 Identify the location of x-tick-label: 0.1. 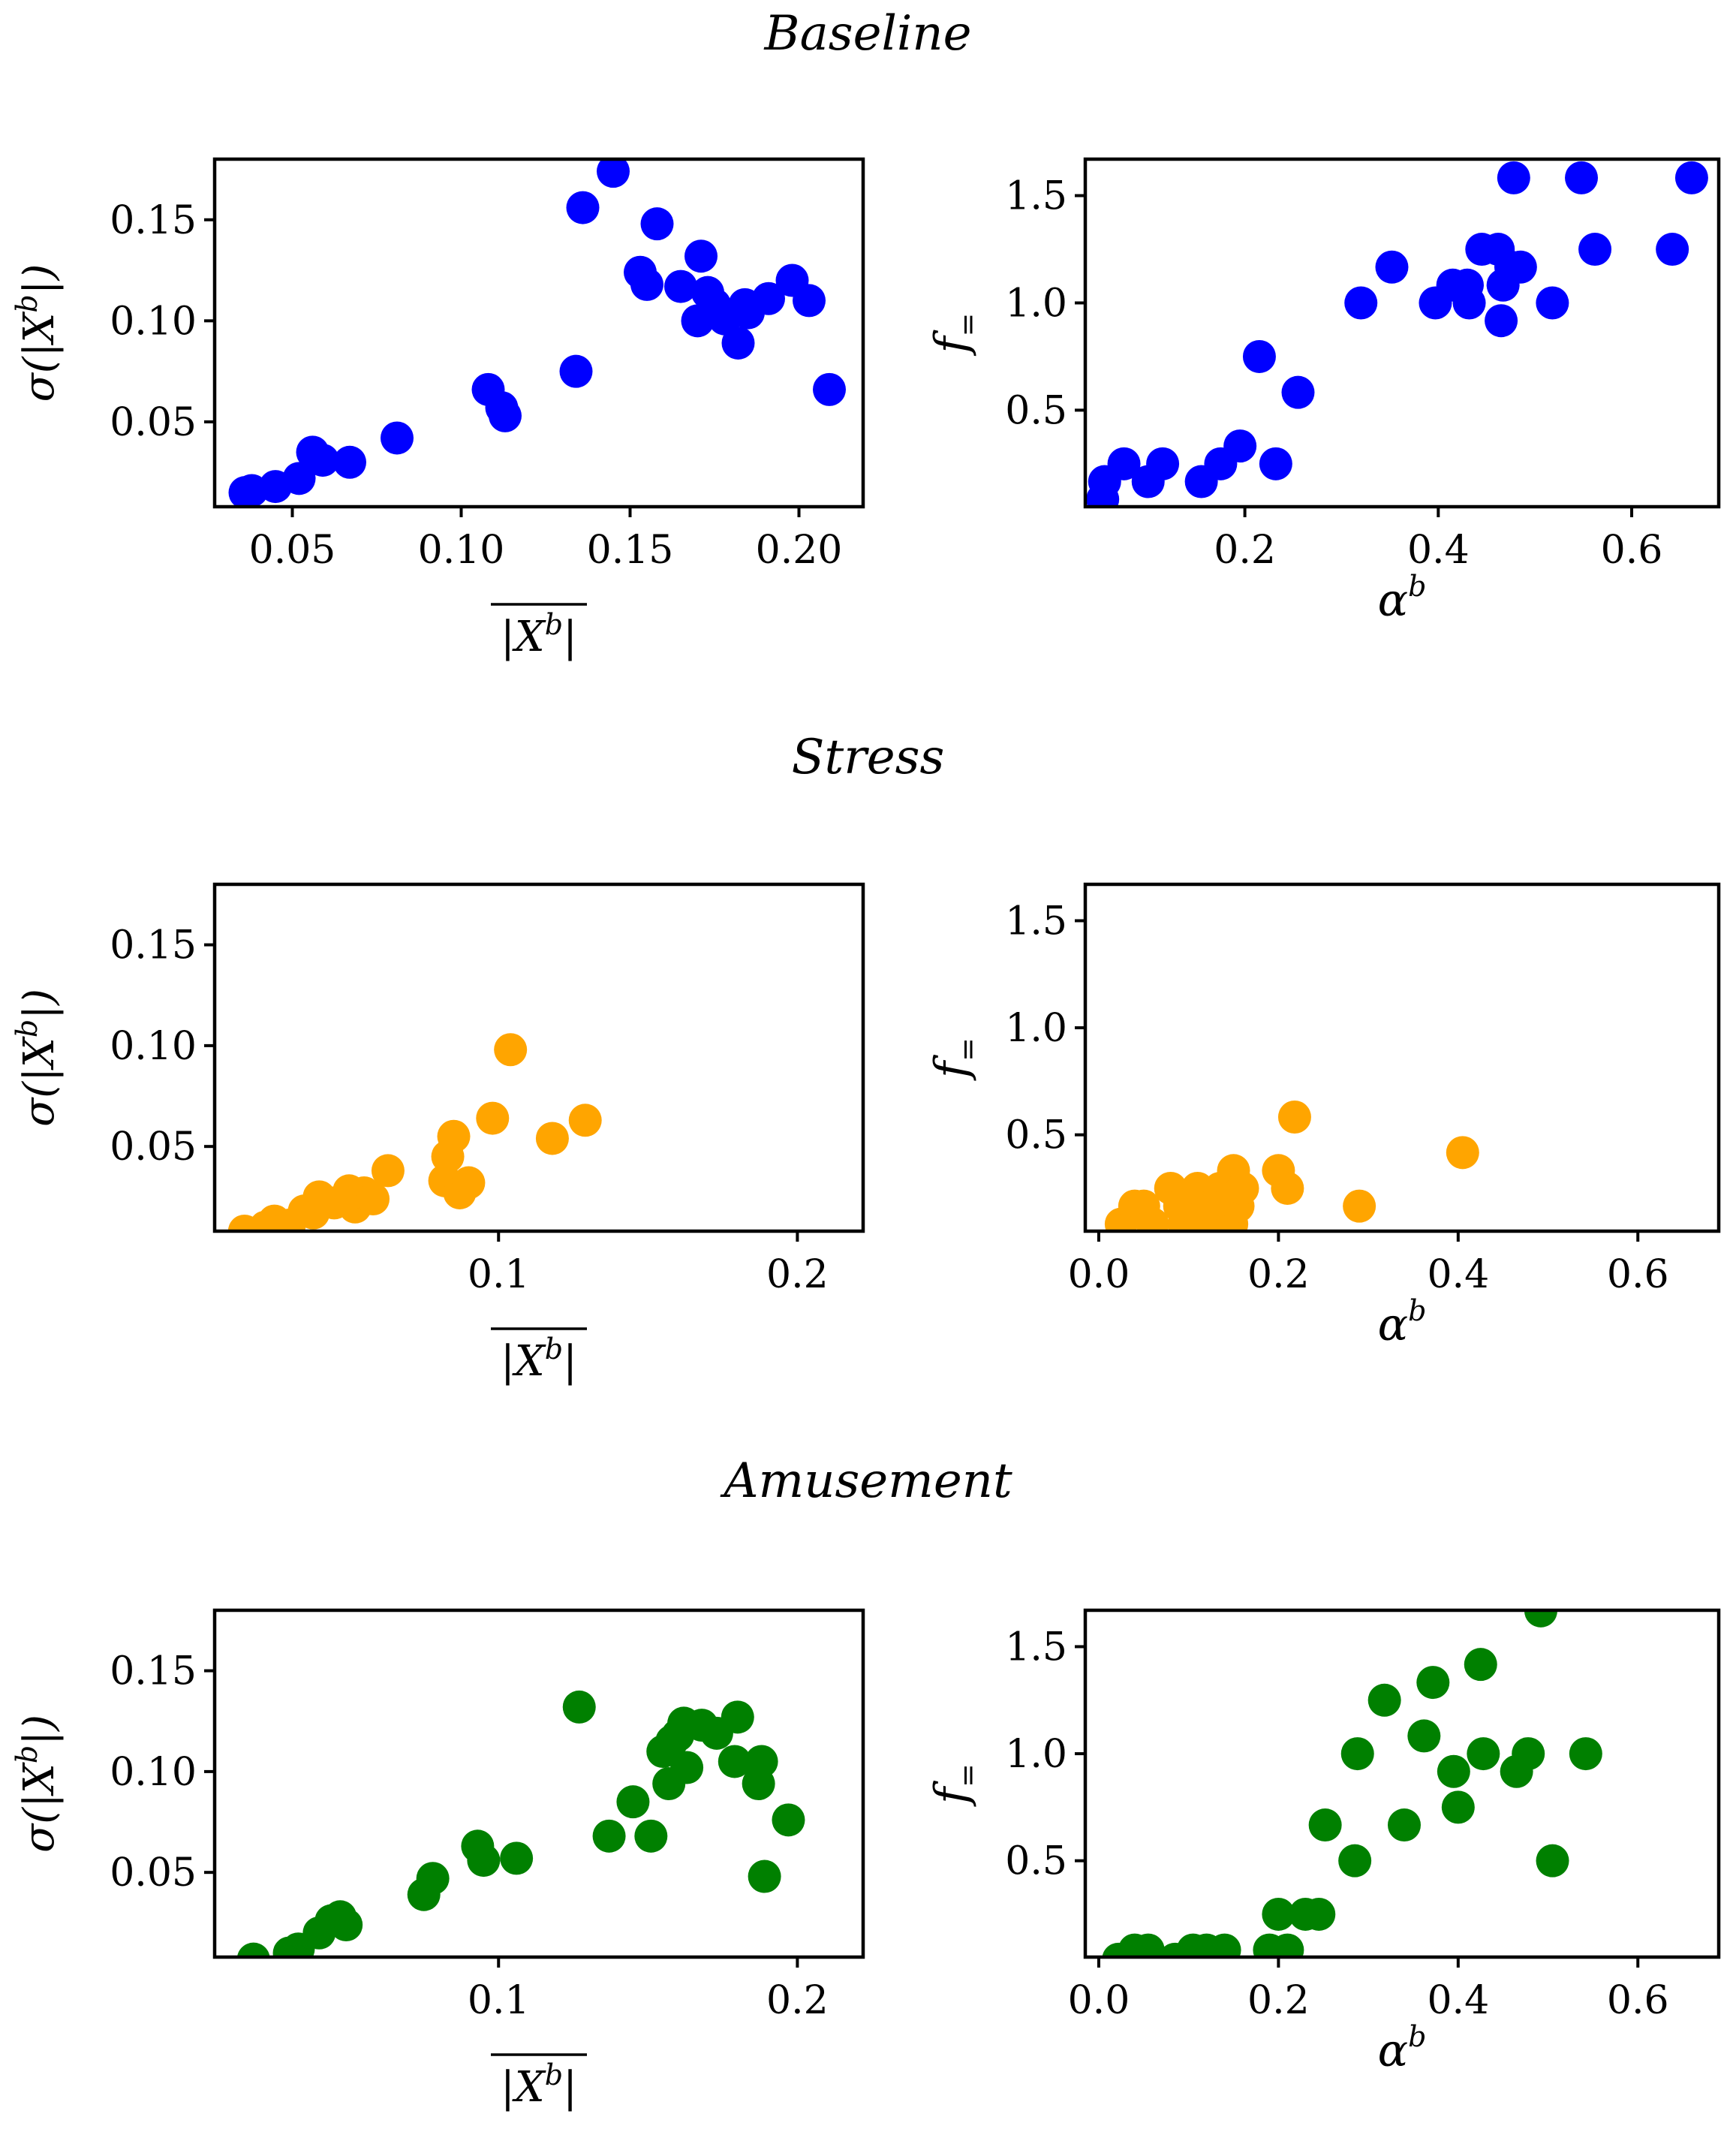
(499, 1274).